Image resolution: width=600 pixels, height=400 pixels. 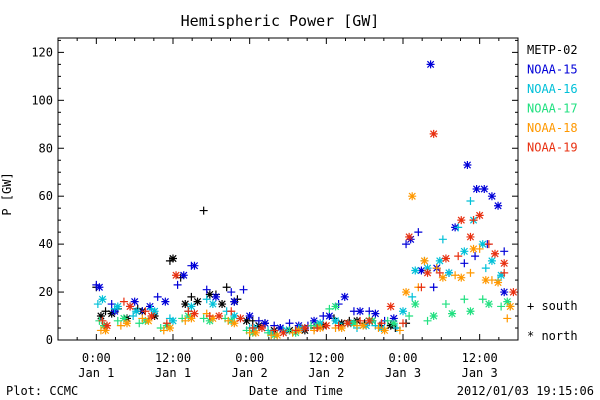 I want to click on chart-title: Hemispheric Power [GW], so click(x=280, y=21).